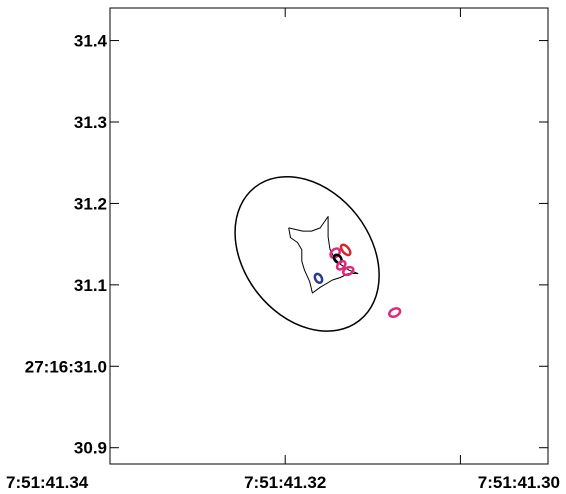 The width and height of the screenshot is (566, 494). I want to click on y-tick-label: 30.9, so click(90, 448).